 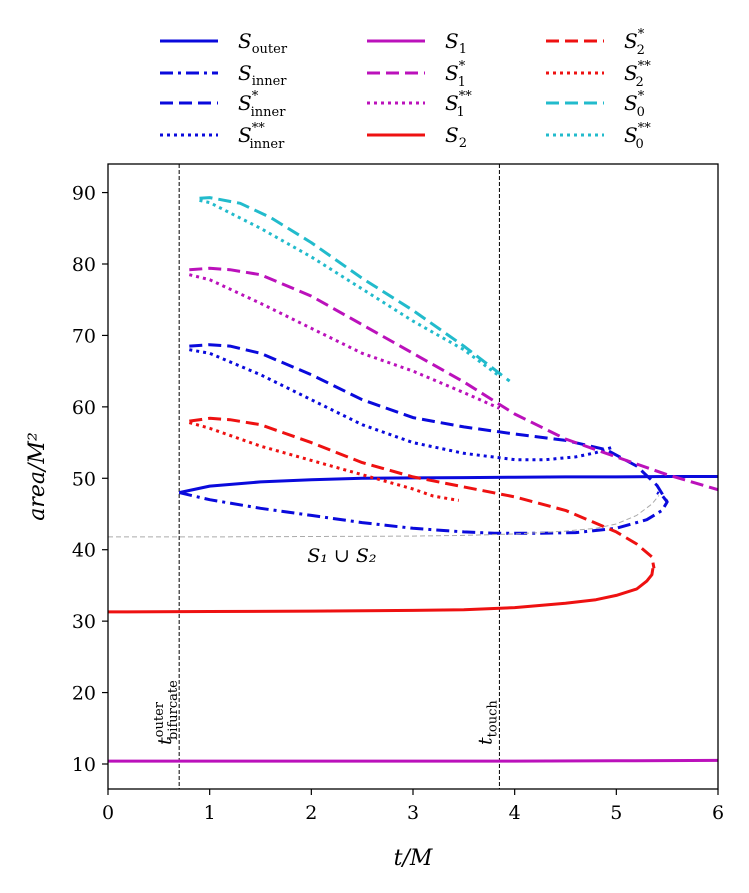 I want to click on legend-label-S_2_star: S* 2, so click(x=634, y=42).